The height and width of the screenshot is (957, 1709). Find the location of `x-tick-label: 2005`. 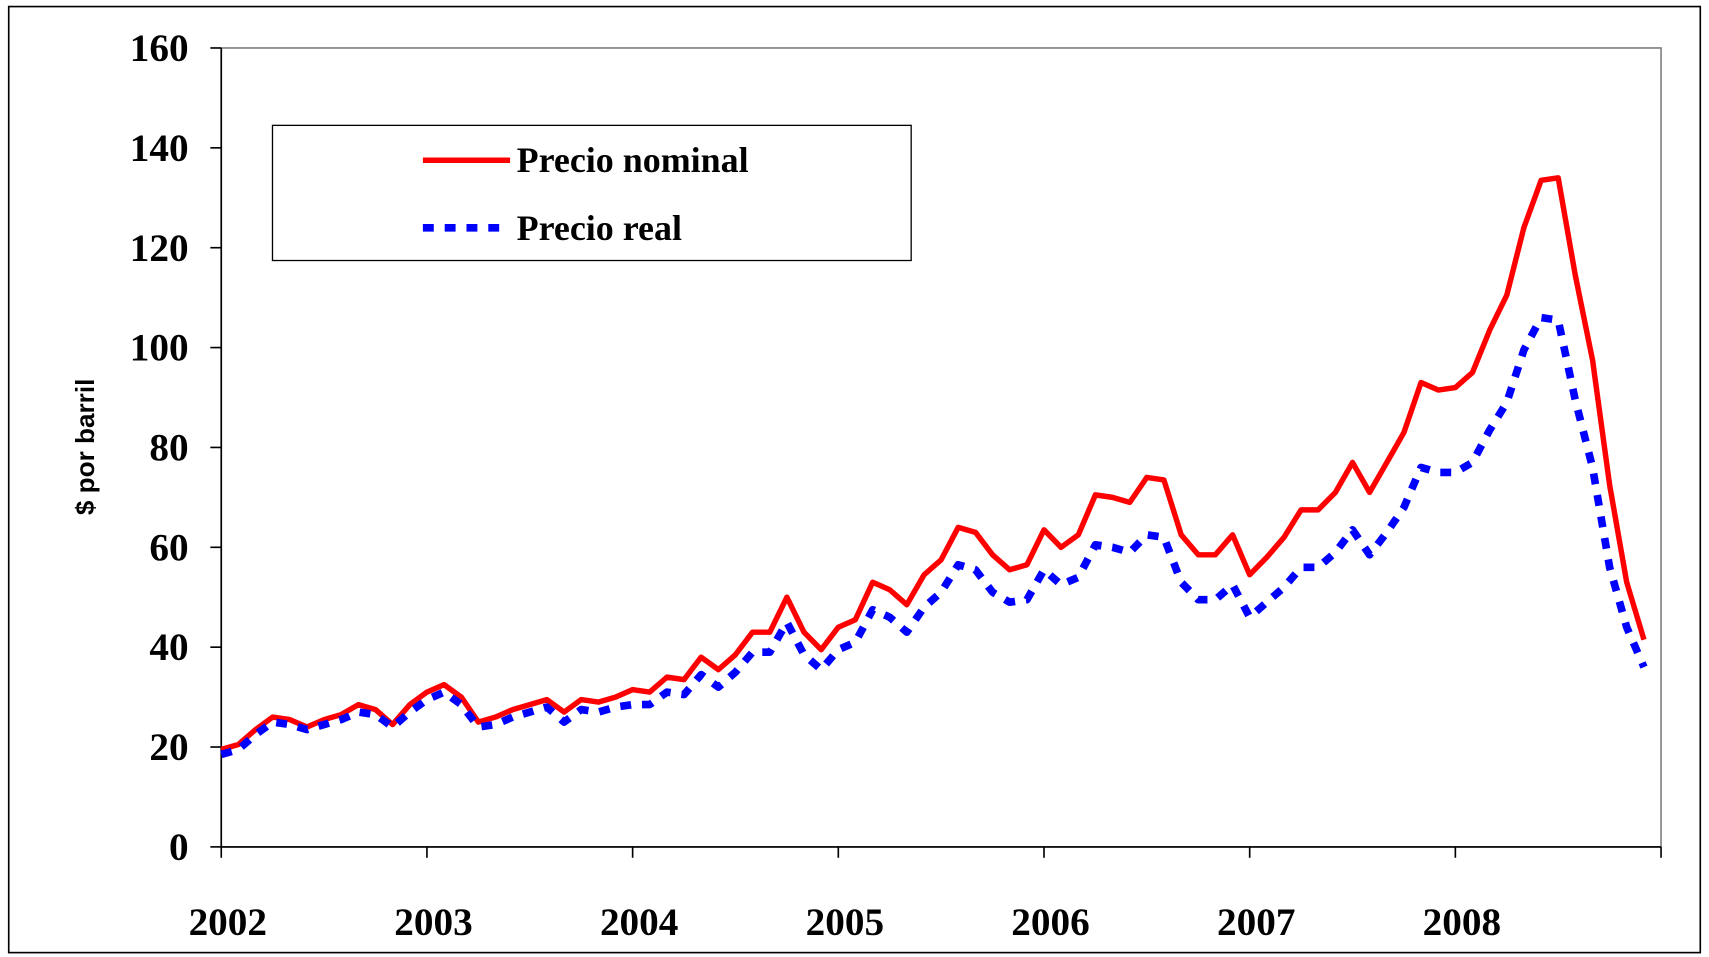

x-tick-label: 2005 is located at coordinates (845, 922).